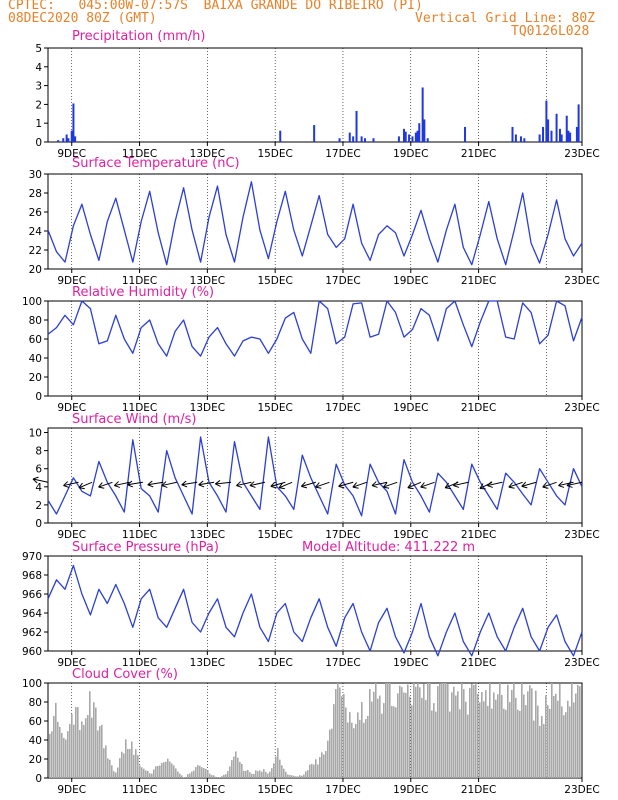  I want to click on x-tick-label: 9DEC, so click(71, 535).